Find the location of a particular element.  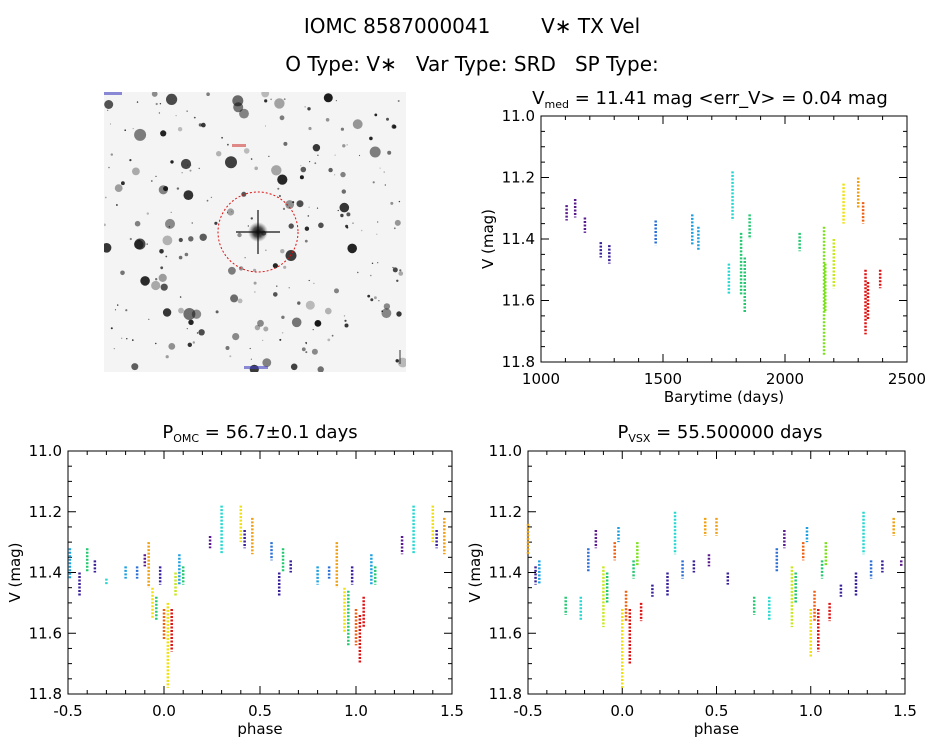

phase_omc-ytick-label: 11.6 is located at coordinates (45, 633).